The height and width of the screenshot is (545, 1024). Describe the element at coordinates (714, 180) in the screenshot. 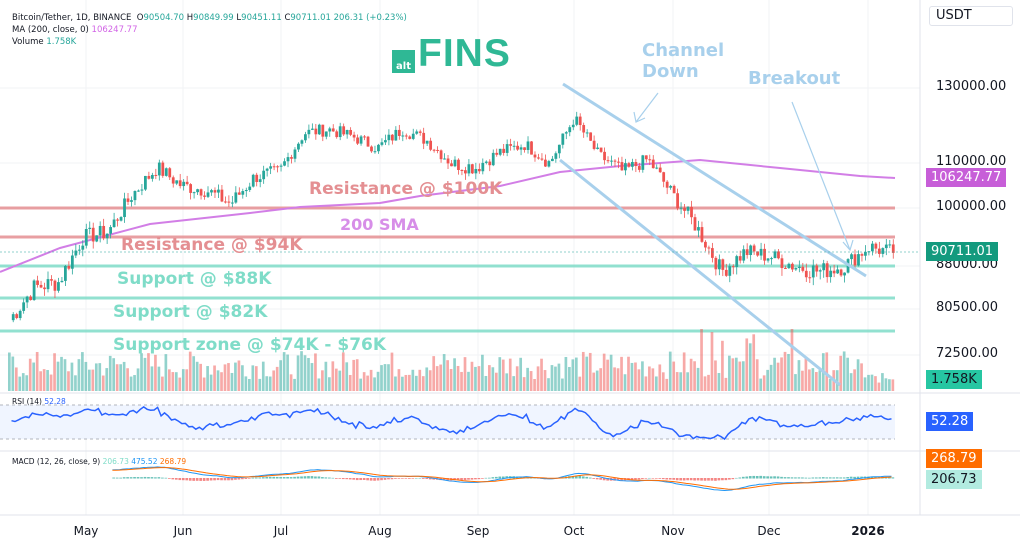

I see `channel-upper-line` at that location.